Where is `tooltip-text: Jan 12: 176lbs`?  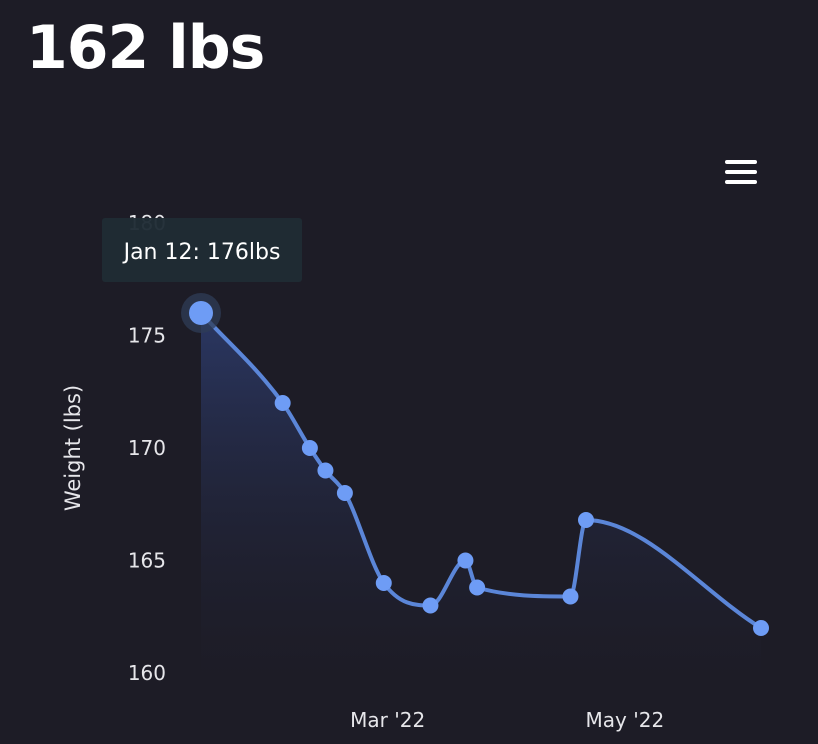 tooltip-text: Jan 12: 176lbs is located at coordinates (201, 252).